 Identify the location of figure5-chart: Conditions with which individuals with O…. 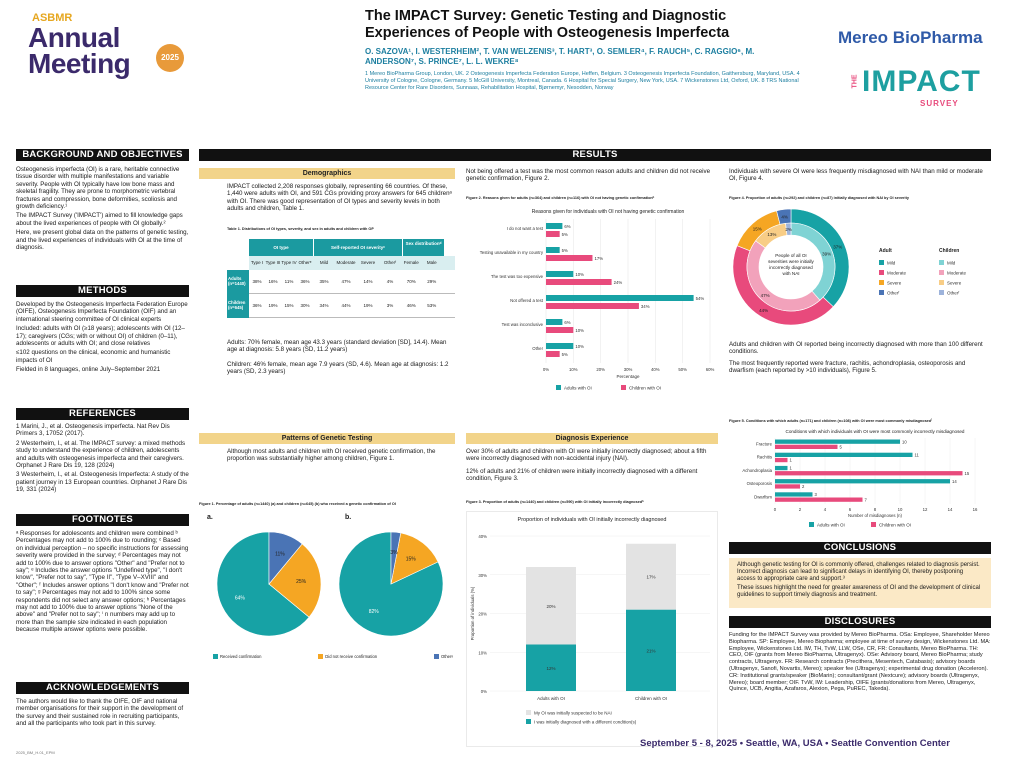
(860, 478).